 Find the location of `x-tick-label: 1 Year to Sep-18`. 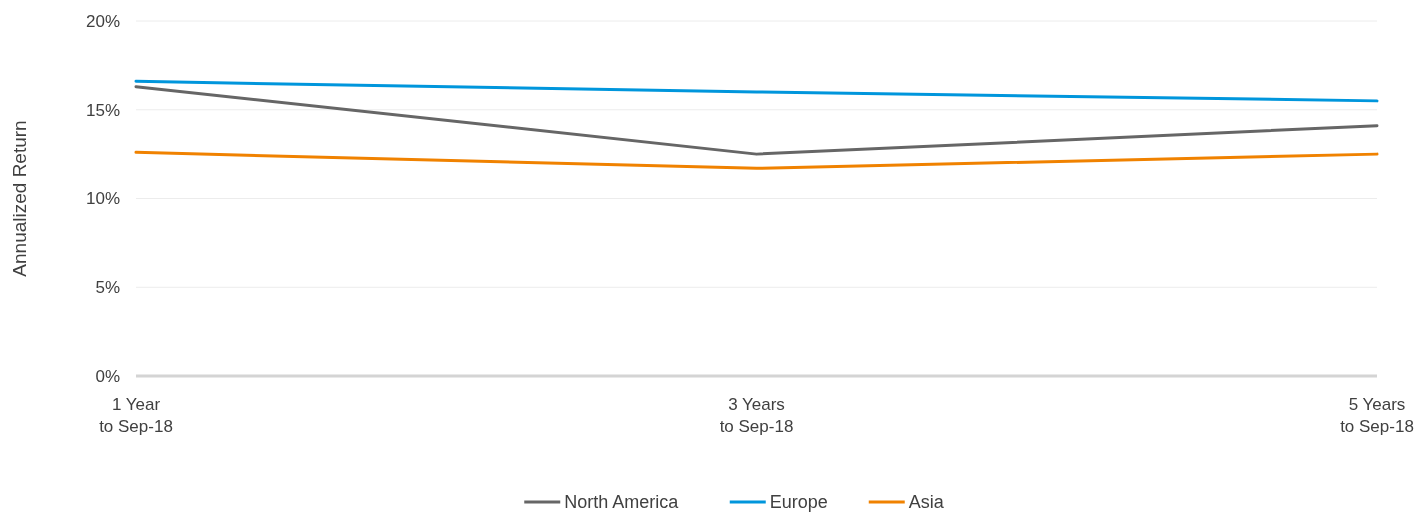

x-tick-label: 1 Year to Sep-18 is located at coordinates (136, 415).